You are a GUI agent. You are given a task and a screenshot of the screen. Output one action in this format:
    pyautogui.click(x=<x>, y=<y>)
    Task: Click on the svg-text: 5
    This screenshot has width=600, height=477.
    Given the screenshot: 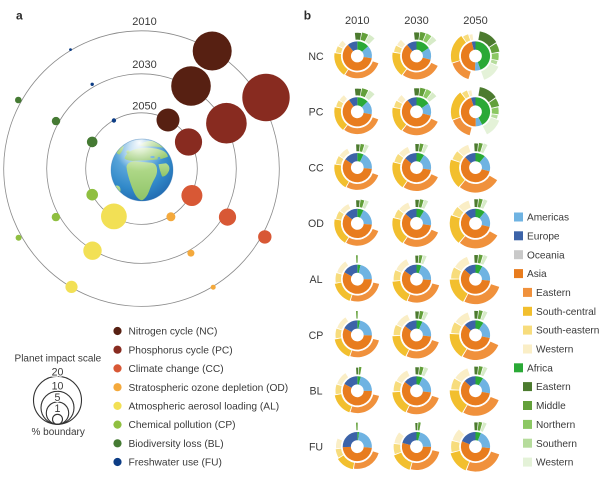 What is the action you would take?
    pyautogui.click(x=58, y=398)
    